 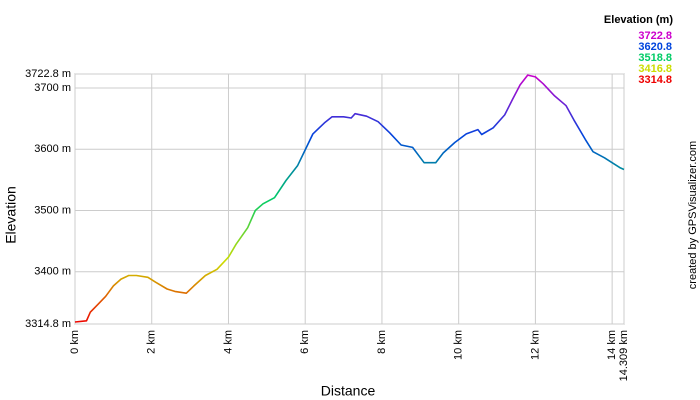 I want to click on x-axis-title: Distance, so click(x=348, y=391).